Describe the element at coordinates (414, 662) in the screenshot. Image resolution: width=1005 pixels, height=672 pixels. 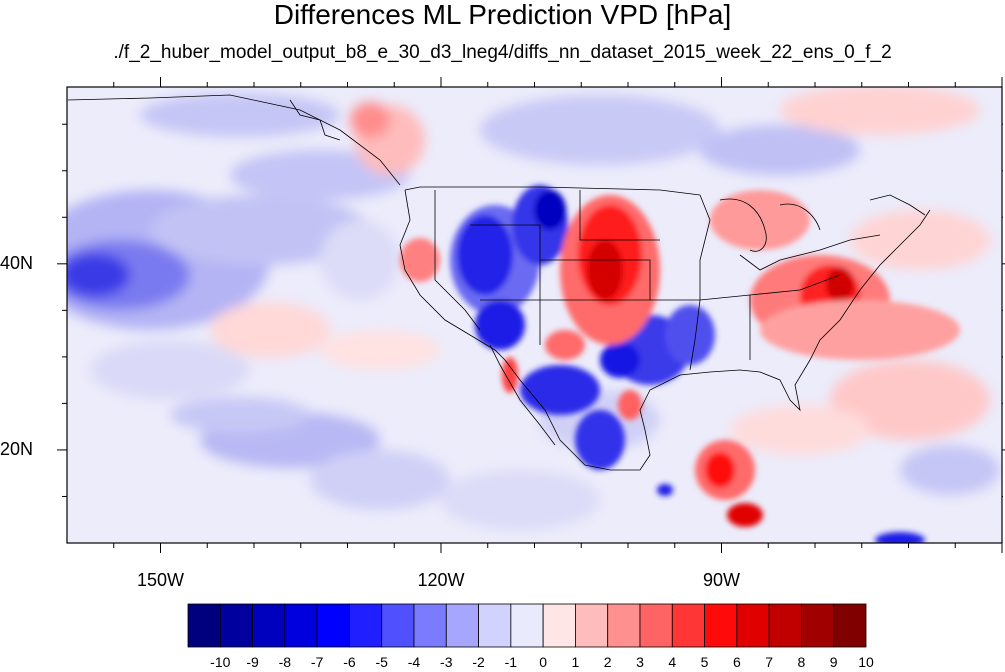
I see `colorbar-level-label: -4` at that location.